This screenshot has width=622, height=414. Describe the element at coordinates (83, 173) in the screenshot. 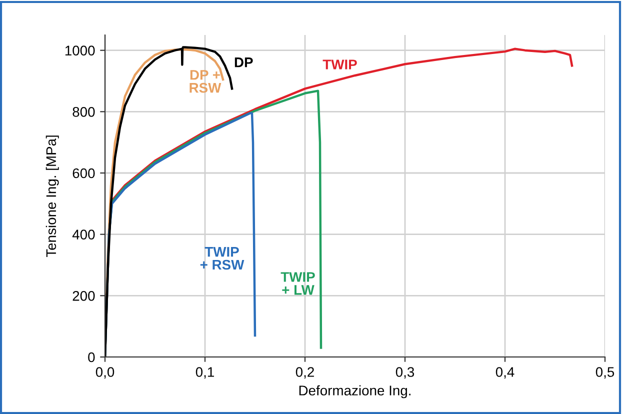

I see `y-tick-label: 600` at that location.